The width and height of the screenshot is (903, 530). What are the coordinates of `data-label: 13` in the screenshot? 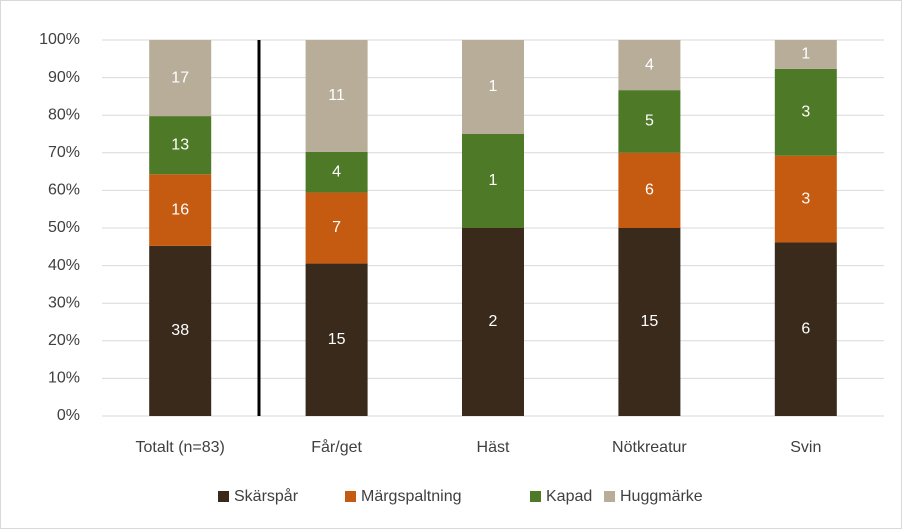 It's located at (180, 144).